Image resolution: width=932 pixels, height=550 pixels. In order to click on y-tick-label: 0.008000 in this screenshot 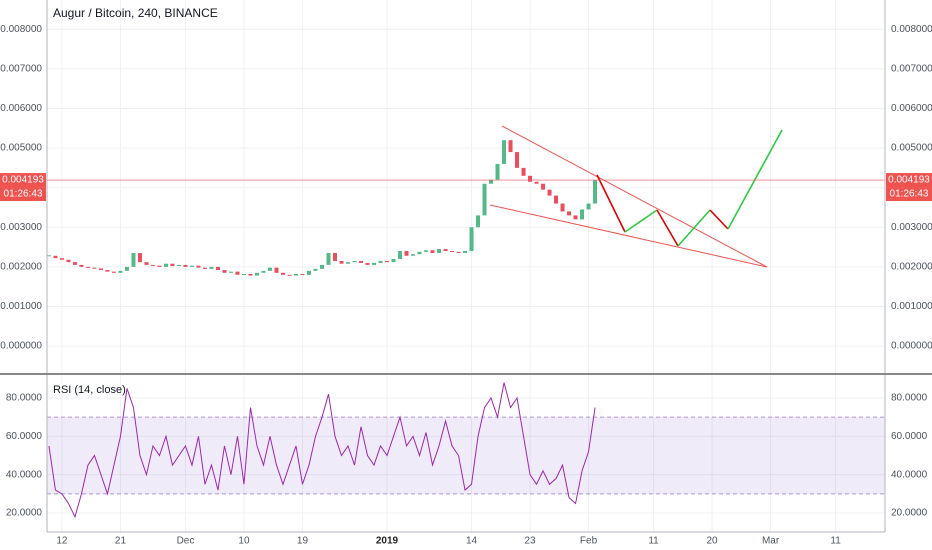, I will do `click(21, 29)`.